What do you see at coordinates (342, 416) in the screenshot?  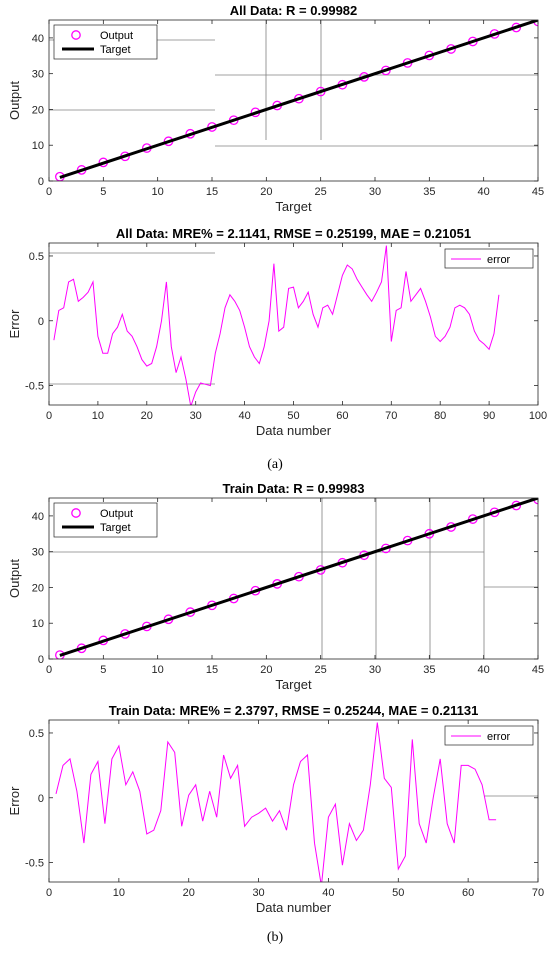 I see `x-tick-label: 60` at bounding box center [342, 416].